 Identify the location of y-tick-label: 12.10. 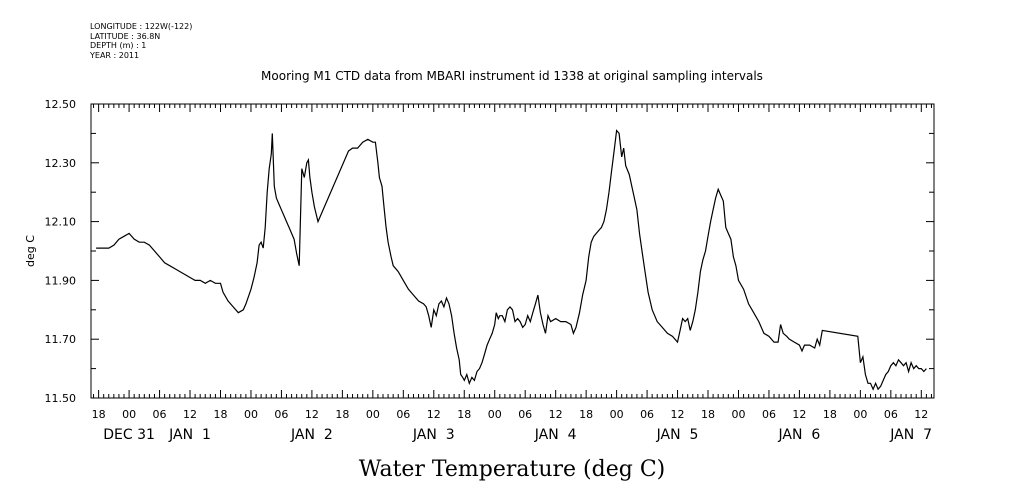
(61, 222).